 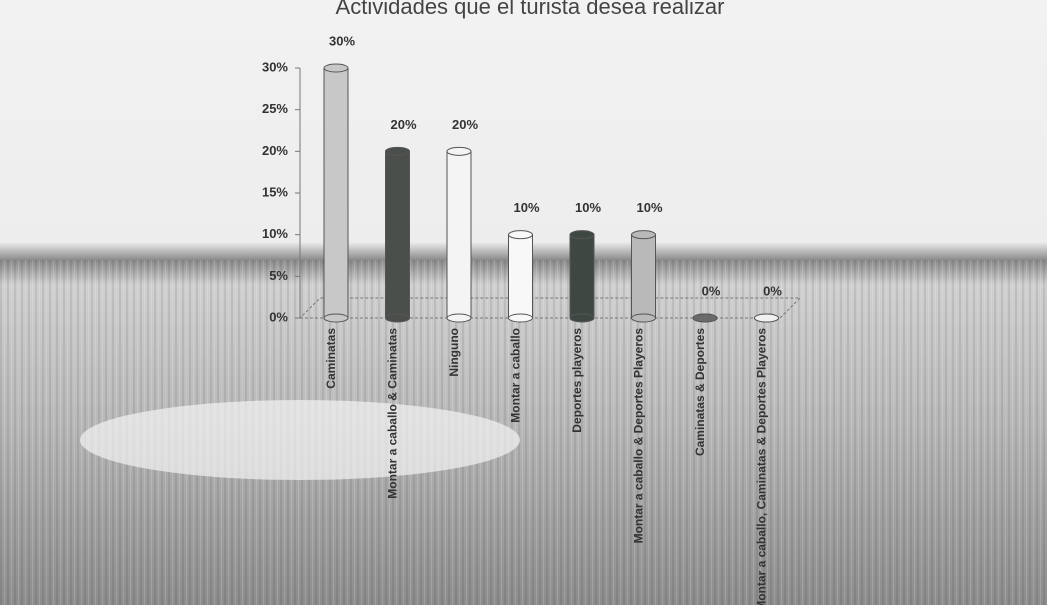 What do you see at coordinates (275, 150) in the screenshot?
I see `y-tick-label: 20%` at bounding box center [275, 150].